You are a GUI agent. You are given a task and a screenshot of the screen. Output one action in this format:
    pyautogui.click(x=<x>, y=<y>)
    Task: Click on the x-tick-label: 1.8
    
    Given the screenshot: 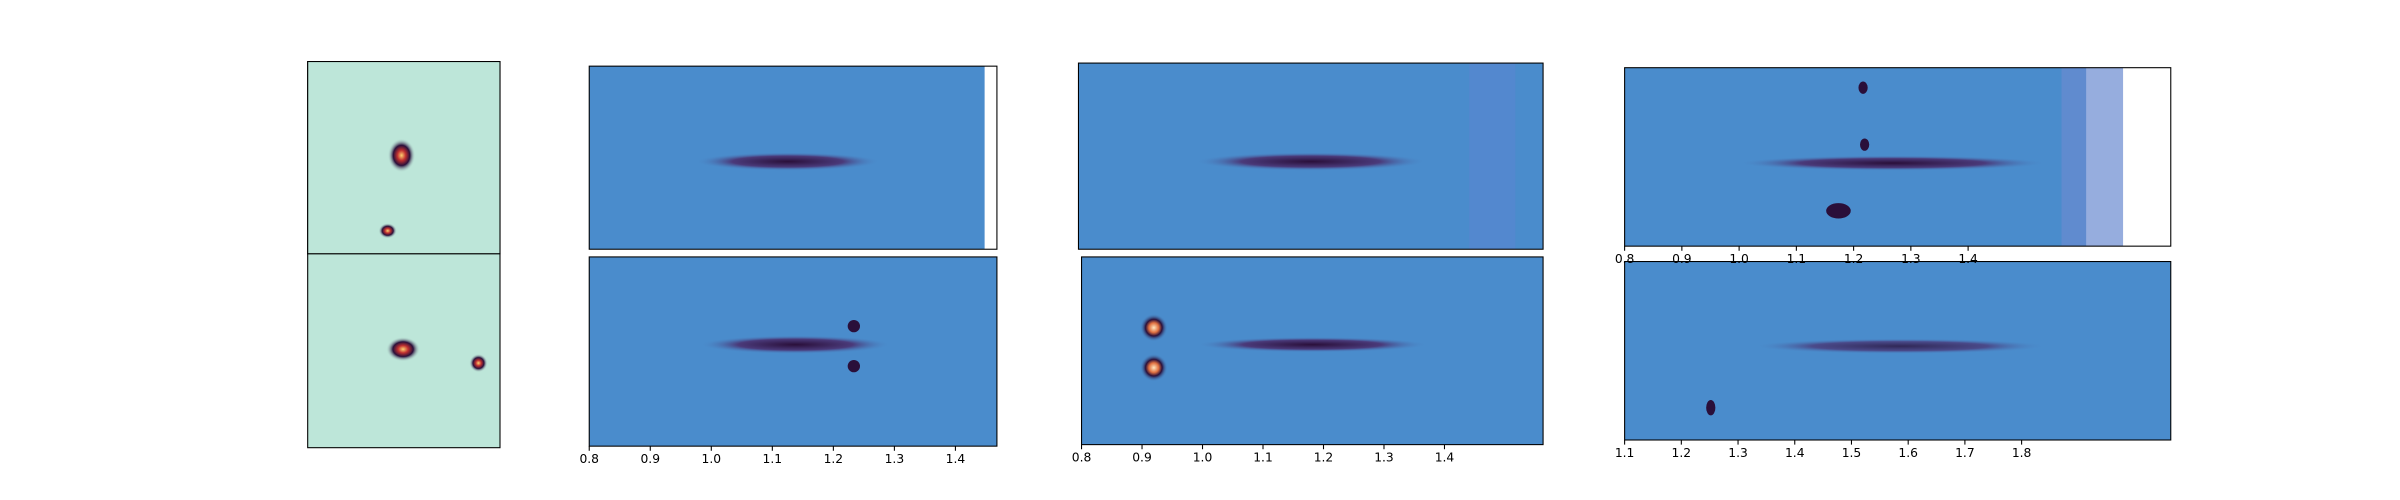 What is the action you would take?
    pyautogui.click(x=2022, y=453)
    